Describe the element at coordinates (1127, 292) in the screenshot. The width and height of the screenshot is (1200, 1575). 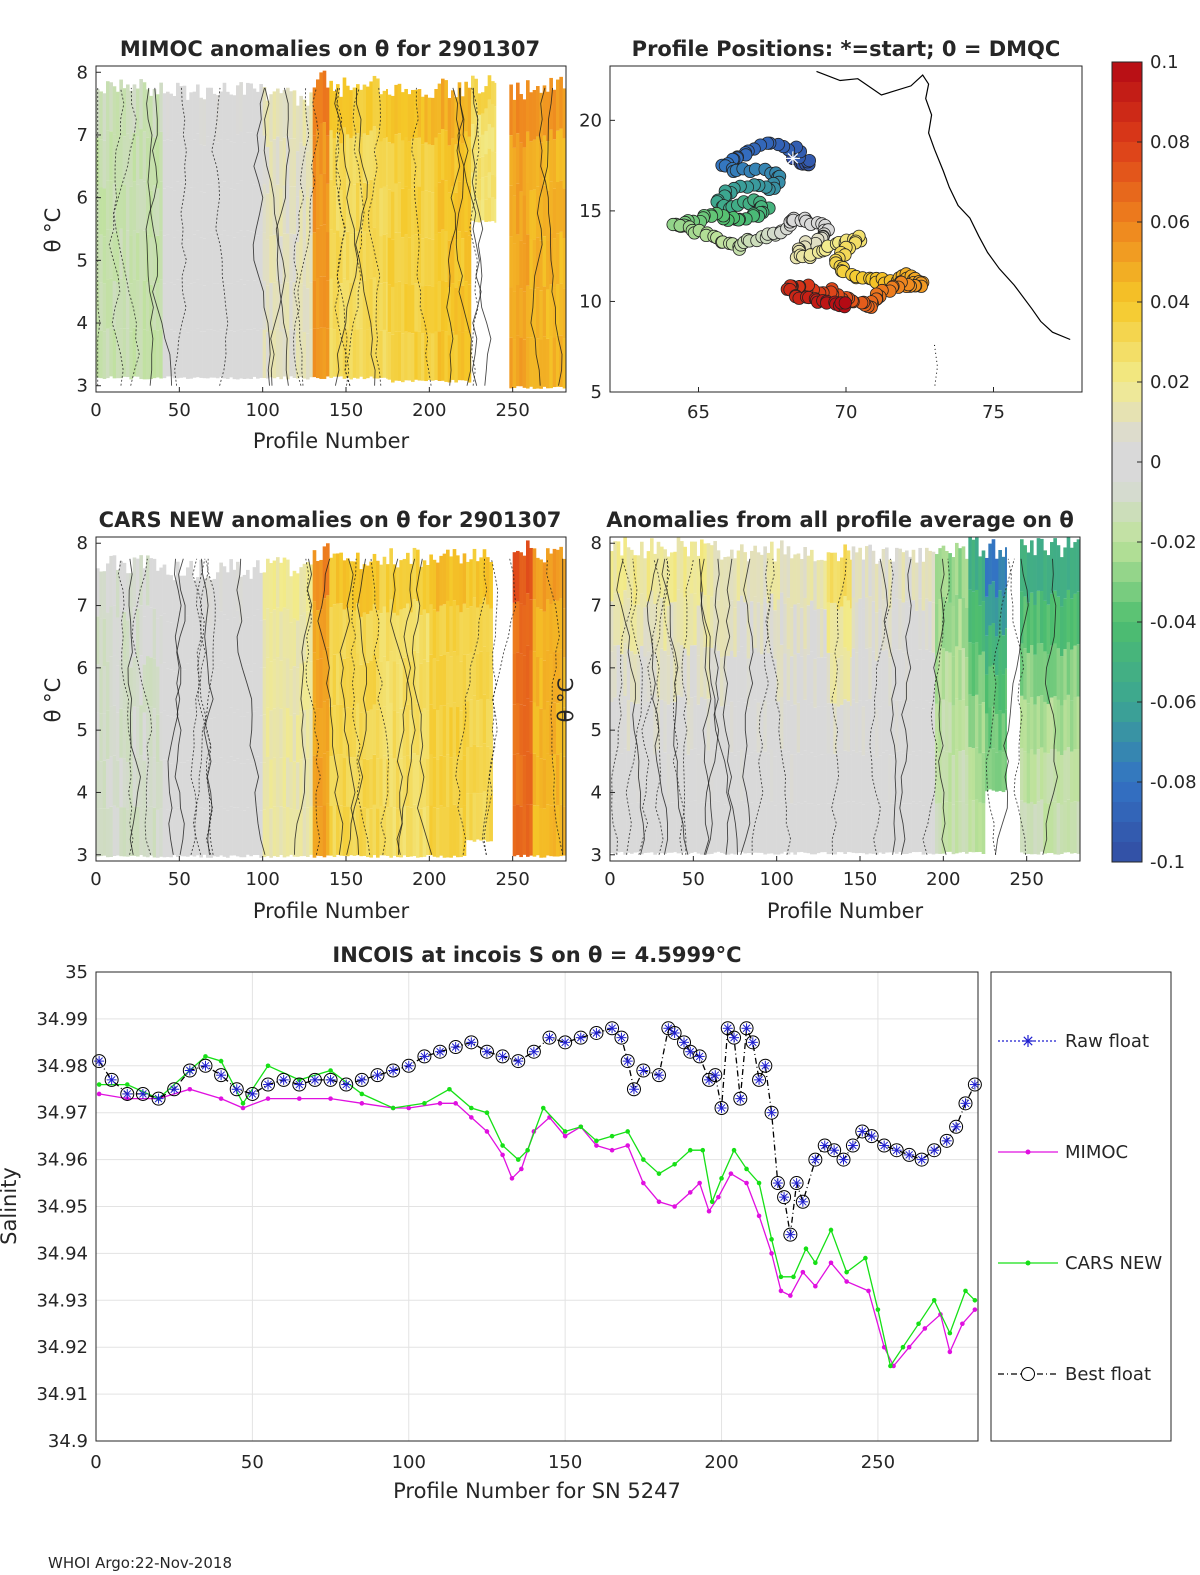
I see `colorbar-segment` at that location.